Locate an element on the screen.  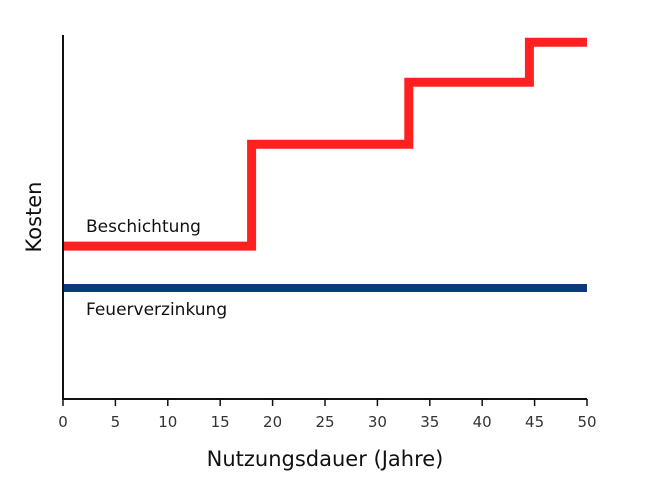
x-tick-label-45: 45 is located at coordinates (534, 422).